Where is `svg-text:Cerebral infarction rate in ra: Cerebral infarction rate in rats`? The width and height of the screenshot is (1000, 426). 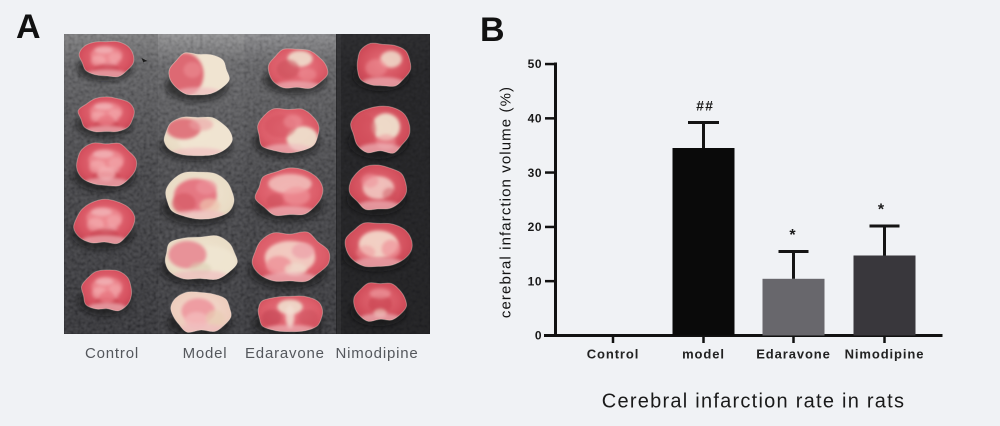
svg-text:Cerebral infarction rate in ra: Cerebral infarction rate in rats is located at coordinates (753, 402).